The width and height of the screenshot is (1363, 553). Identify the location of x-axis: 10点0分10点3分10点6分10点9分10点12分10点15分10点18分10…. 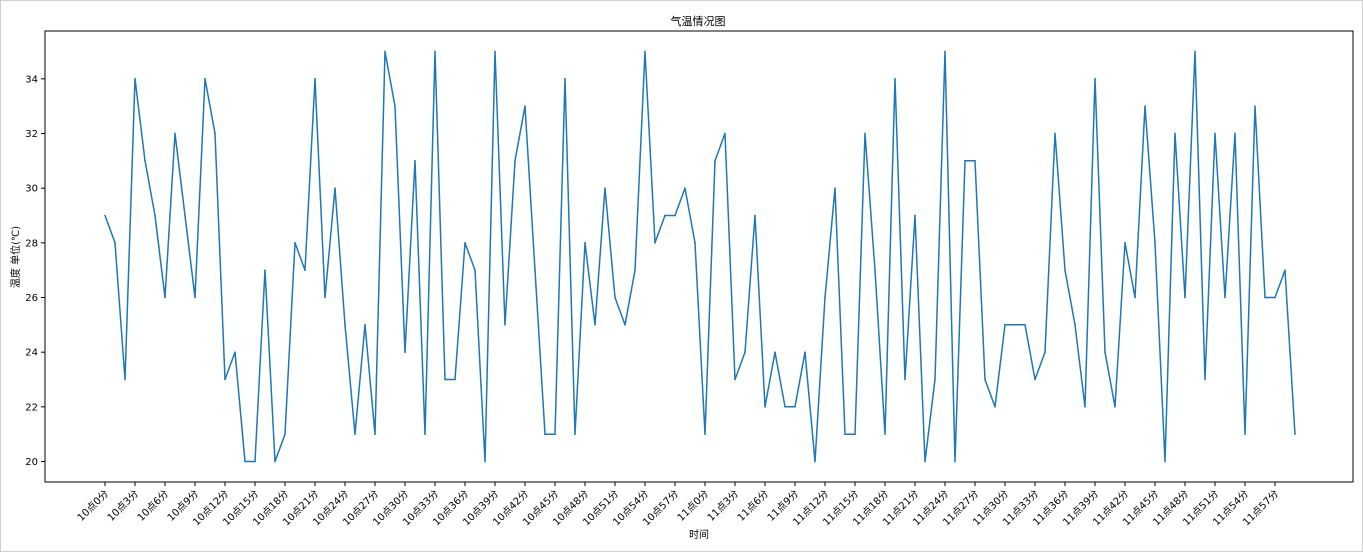
(678, 505).